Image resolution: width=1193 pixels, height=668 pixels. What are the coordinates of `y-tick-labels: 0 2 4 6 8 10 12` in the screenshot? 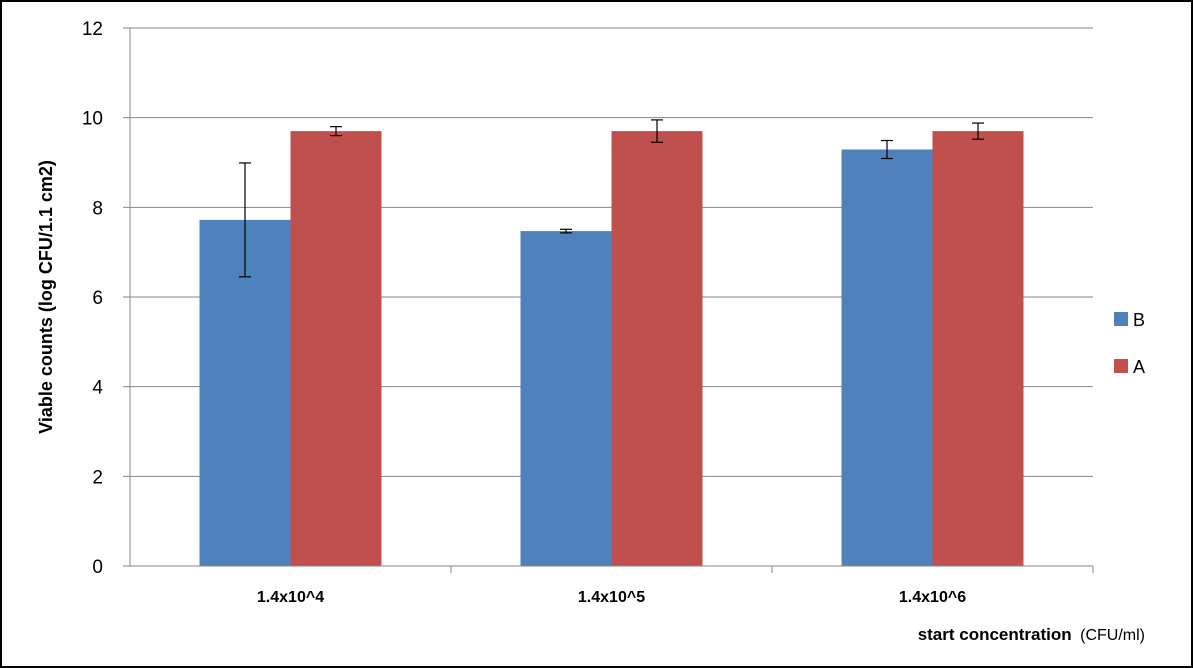 It's located at (93, 298).